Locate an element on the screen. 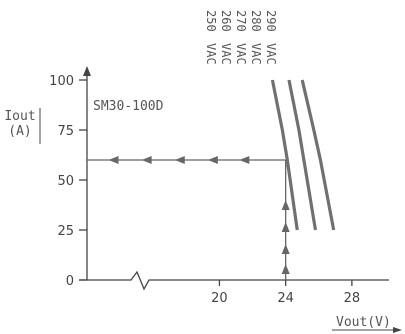  y-axis-label-line2: (A) is located at coordinates (19, 131).